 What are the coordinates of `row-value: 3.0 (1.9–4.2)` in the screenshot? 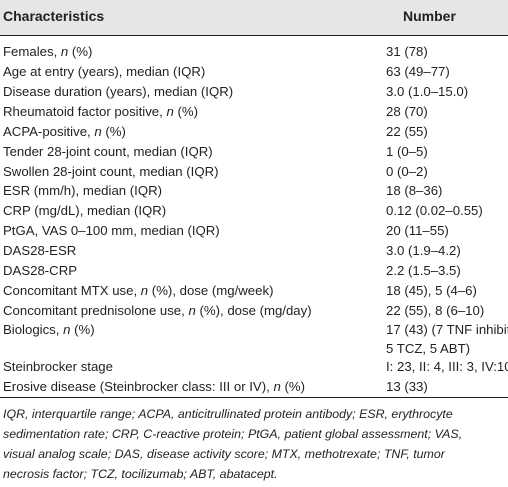 It's located at (423, 250).